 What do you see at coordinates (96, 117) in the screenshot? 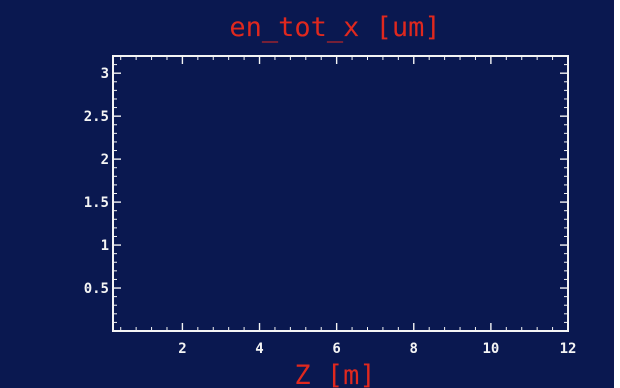
I see `y-tick-label: 2.5` at bounding box center [96, 117].